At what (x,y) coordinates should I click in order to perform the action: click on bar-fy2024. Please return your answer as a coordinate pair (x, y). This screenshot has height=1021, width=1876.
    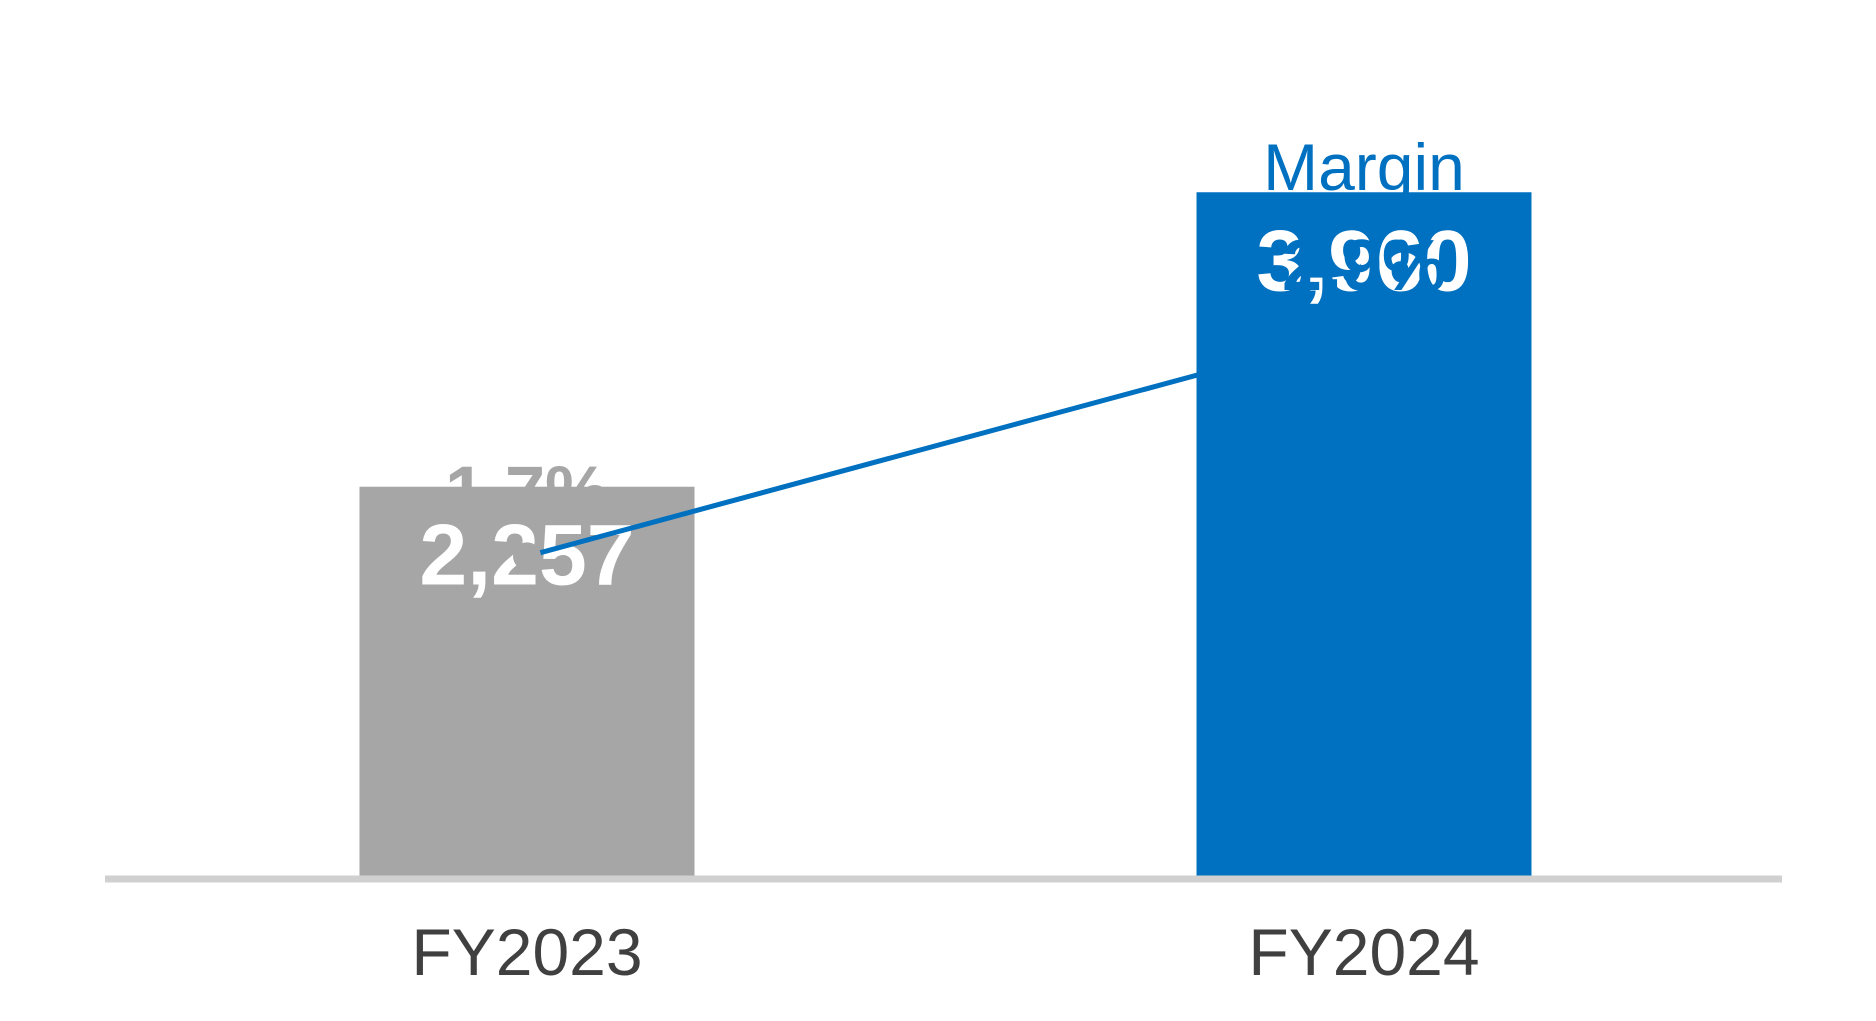
    Looking at the image, I should click on (1364, 534).